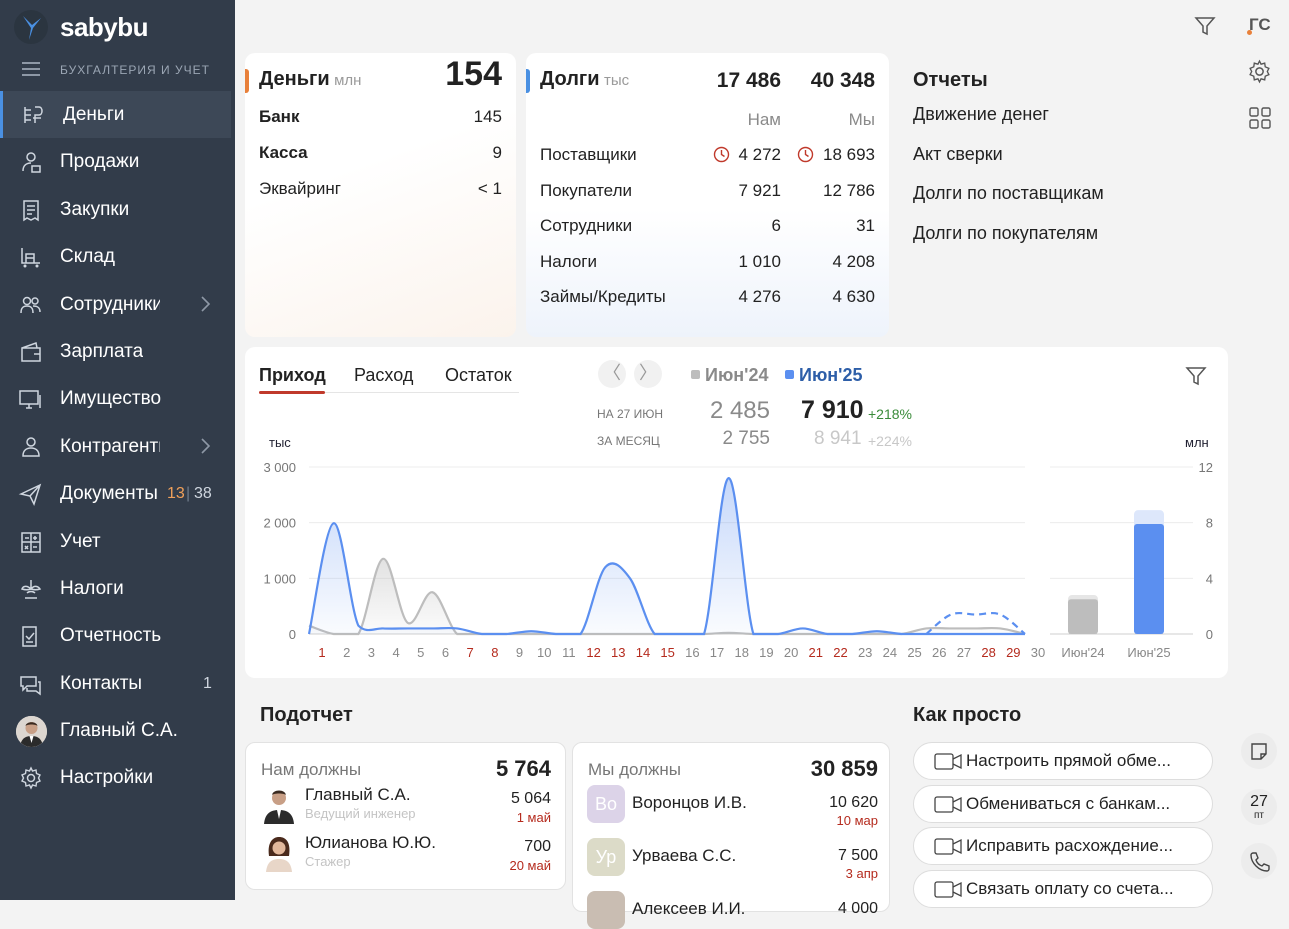 Image resolution: width=1289 pixels, height=929 pixels. Describe the element at coordinates (684, 855) in the screenshot. I see `person-name: Урваева С.С.` at that location.